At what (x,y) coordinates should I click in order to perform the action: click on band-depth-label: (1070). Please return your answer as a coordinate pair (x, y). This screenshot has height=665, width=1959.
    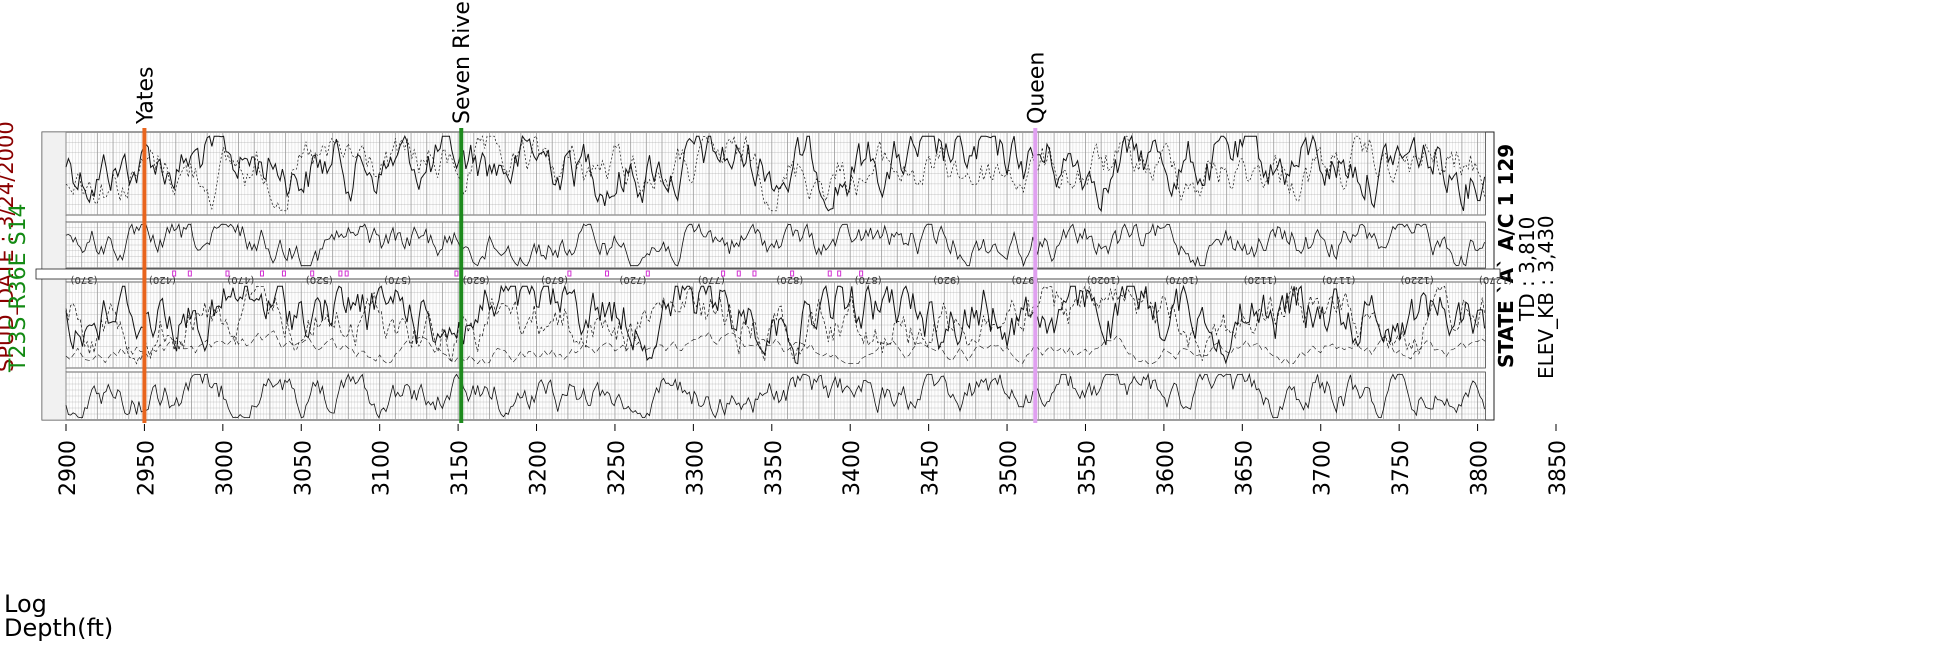
    Looking at the image, I should click on (1181, 279).